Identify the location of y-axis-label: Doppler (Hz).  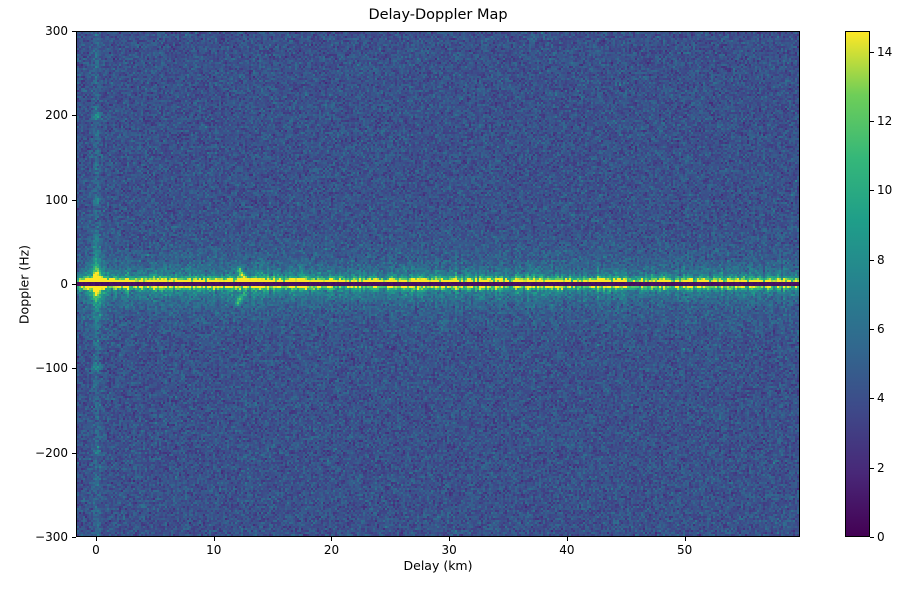
(24, 284).